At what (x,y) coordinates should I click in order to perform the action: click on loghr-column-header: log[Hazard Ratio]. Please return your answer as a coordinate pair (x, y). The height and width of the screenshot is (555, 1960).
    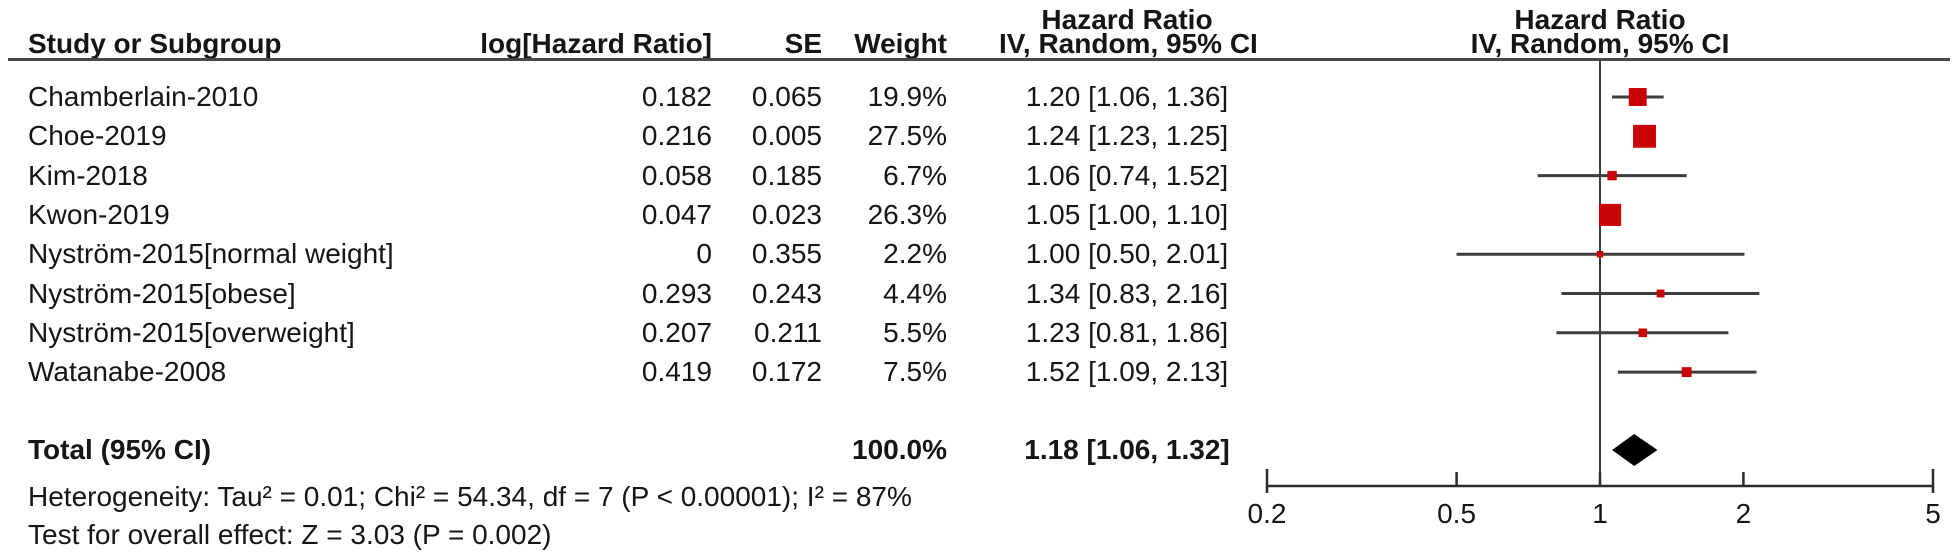
    Looking at the image, I should click on (596, 43).